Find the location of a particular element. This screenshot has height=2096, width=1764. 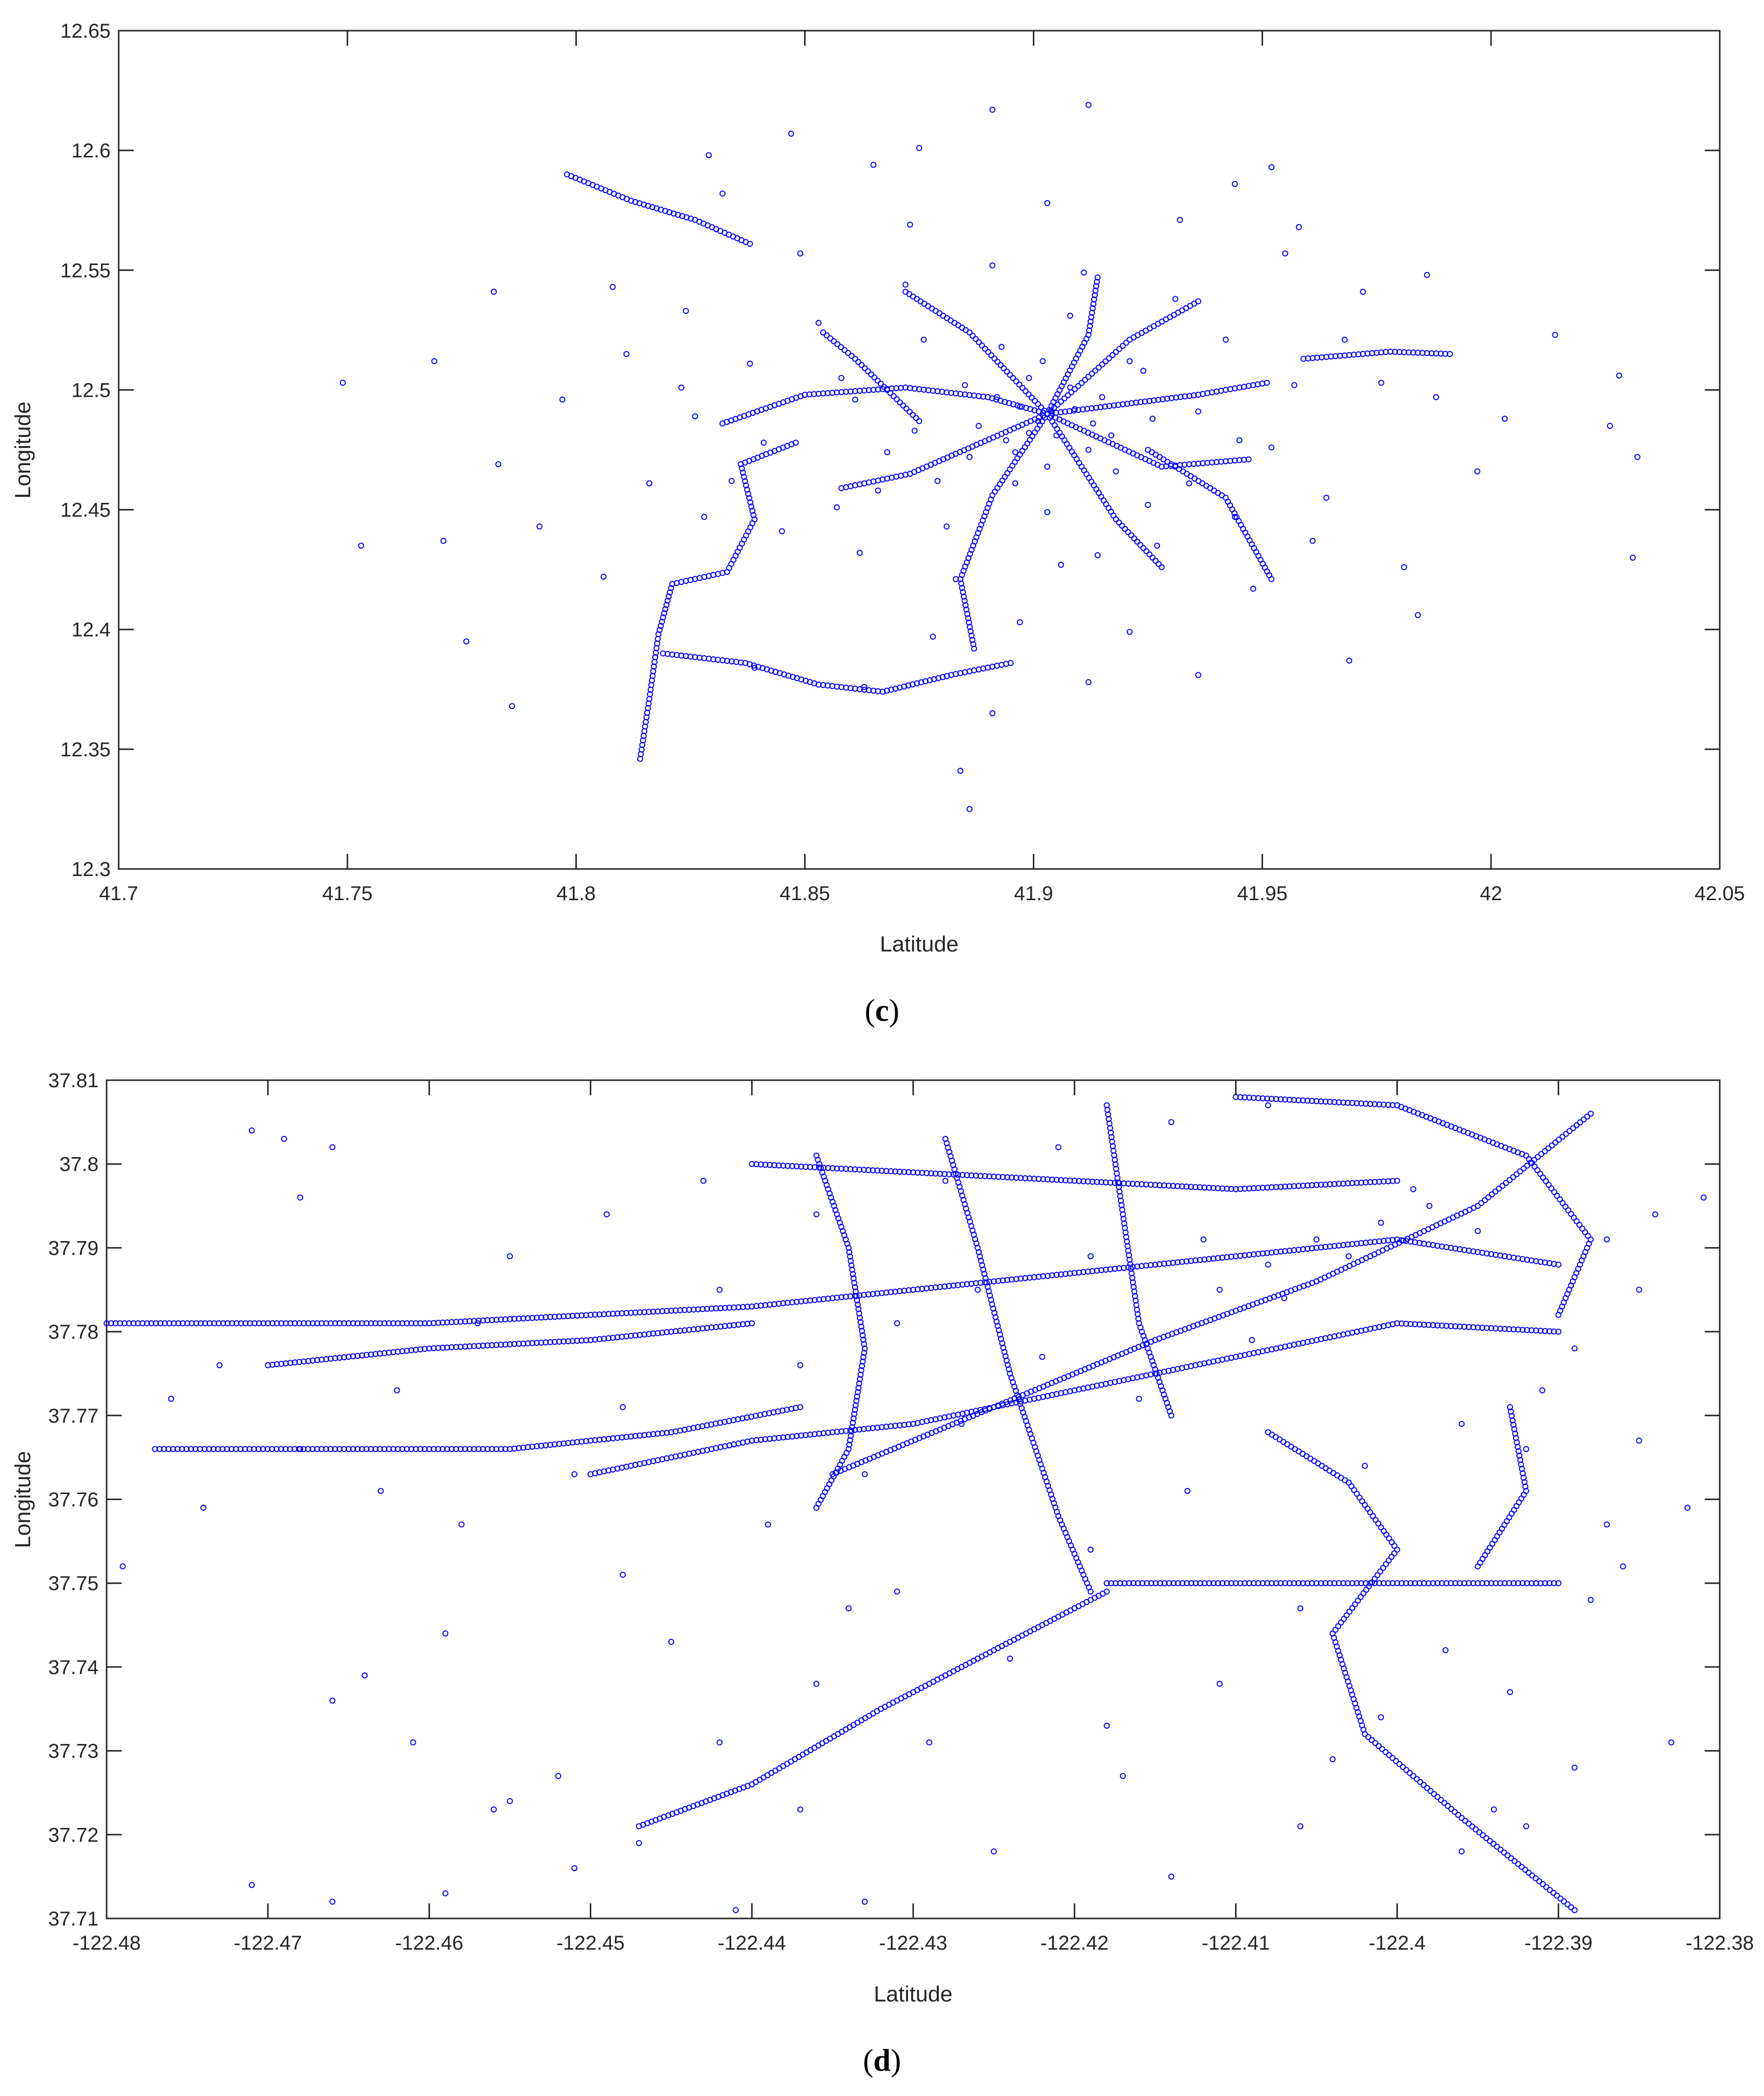

caption-d-letter: d is located at coordinates (882, 2061).